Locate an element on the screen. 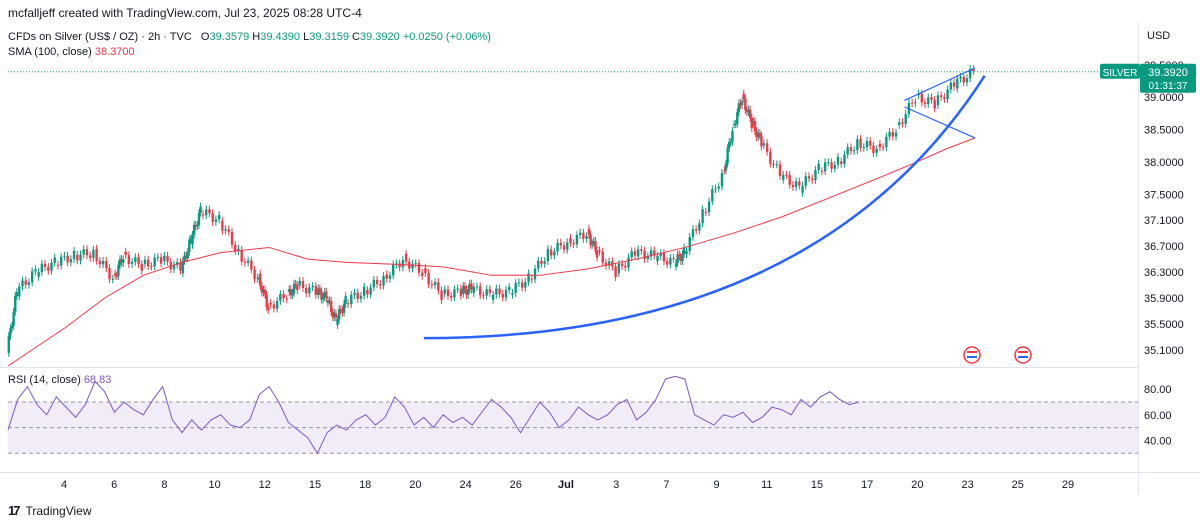 Image resolution: width=1200 pixels, height=525 pixels. time-tick-label: 26 is located at coordinates (516, 485).